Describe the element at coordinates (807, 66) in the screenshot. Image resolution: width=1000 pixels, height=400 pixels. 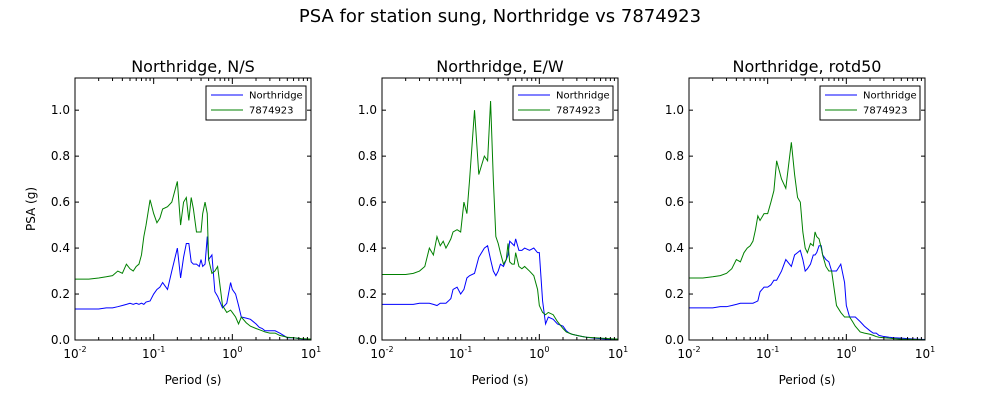
I see `panel-title: Northridge, rotd50` at that location.